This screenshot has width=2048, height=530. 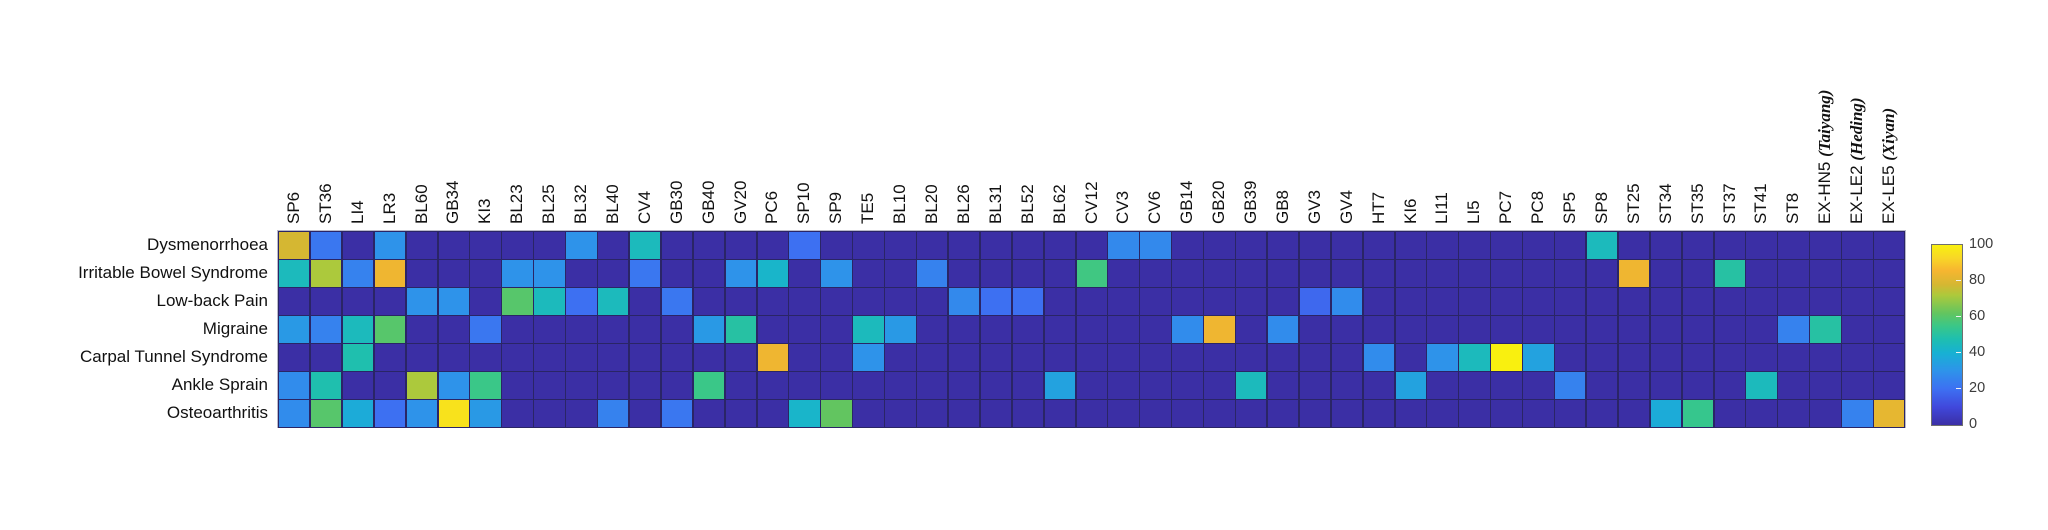 What do you see at coordinates (868, 208) in the screenshot?
I see `column-label: TE5` at bounding box center [868, 208].